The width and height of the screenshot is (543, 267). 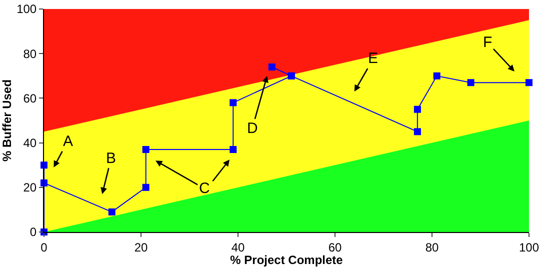 I want to click on annotation: F, so click(x=487, y=42).